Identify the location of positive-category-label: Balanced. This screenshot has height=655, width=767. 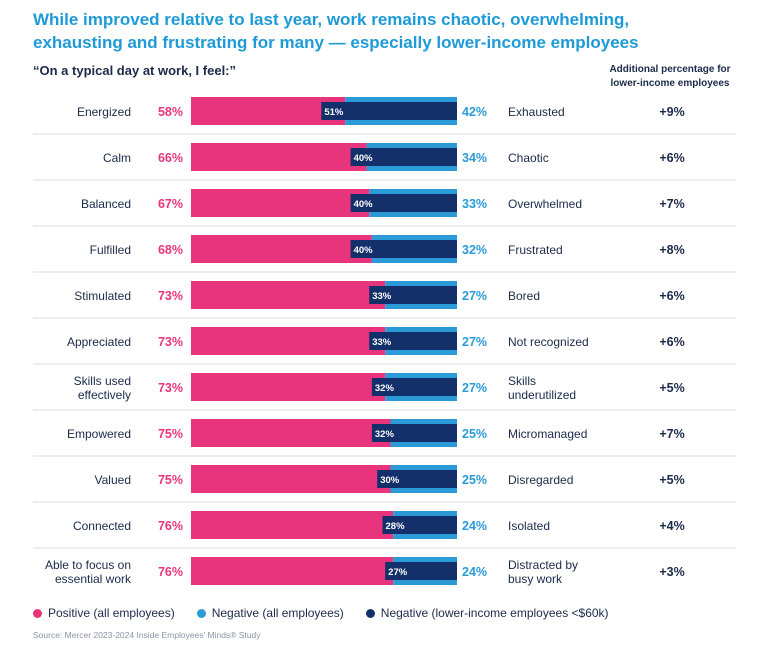
(106, 204).